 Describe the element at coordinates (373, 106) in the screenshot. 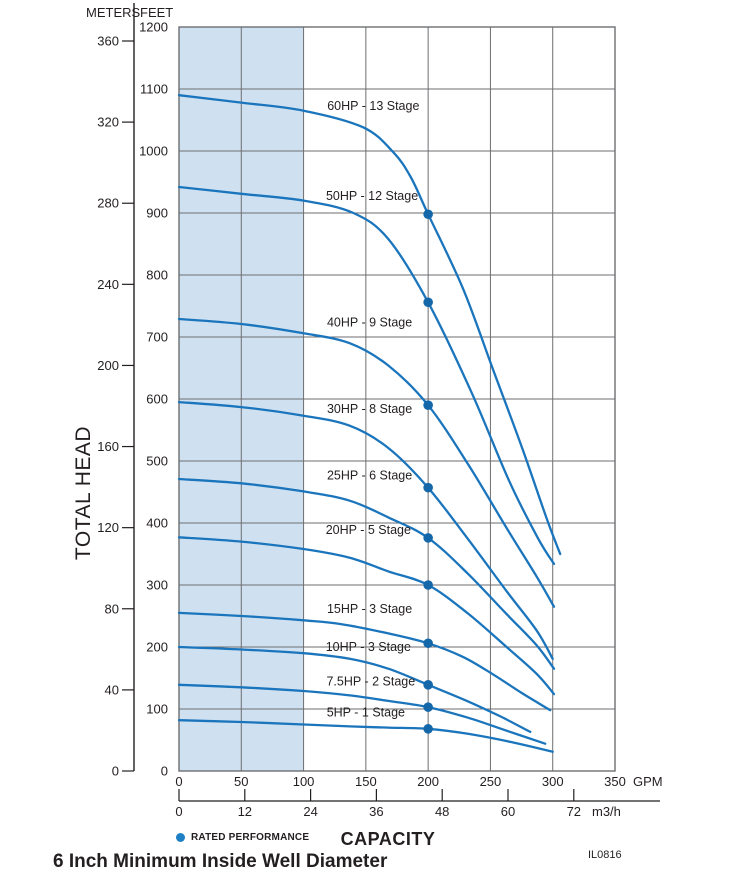

I see `curve-label: 60HP - 13 Stage` at that location.